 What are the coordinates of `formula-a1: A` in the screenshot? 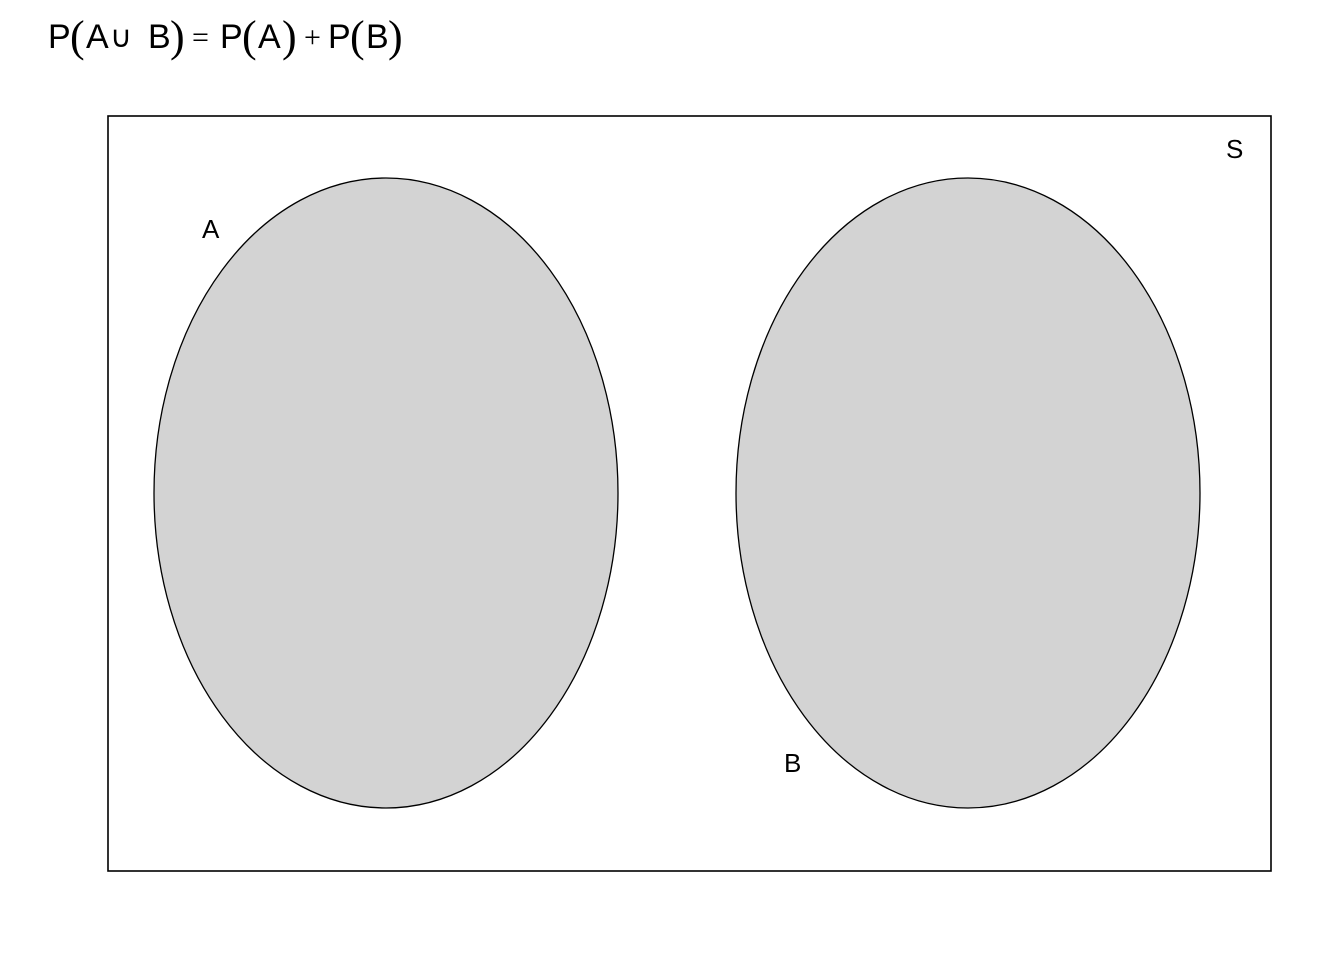 It's located at (97, 37).